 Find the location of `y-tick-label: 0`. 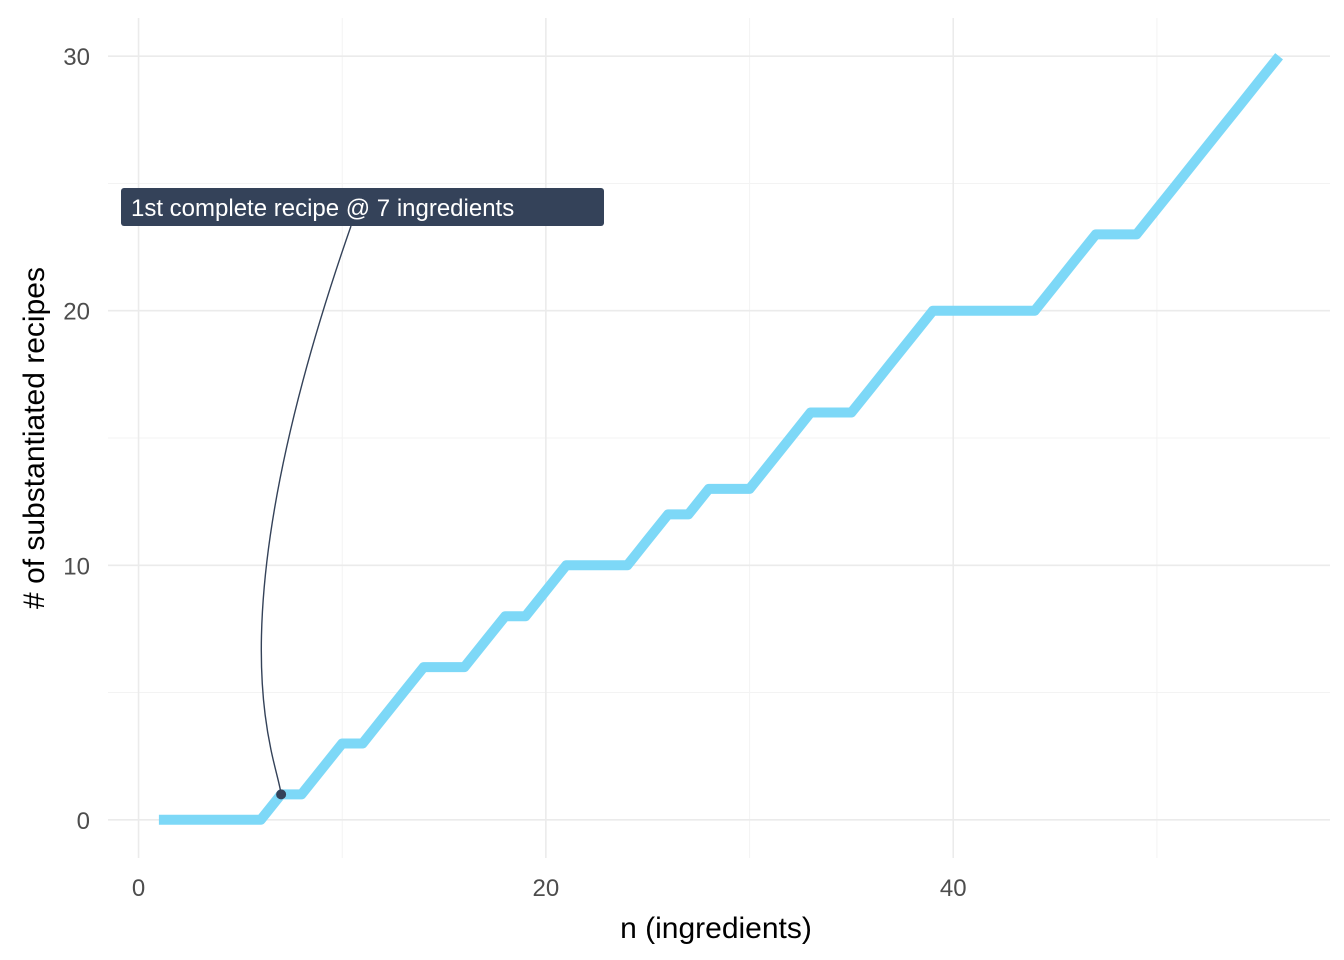

y-tick-label: 0 is located at coordinates (83, 821).